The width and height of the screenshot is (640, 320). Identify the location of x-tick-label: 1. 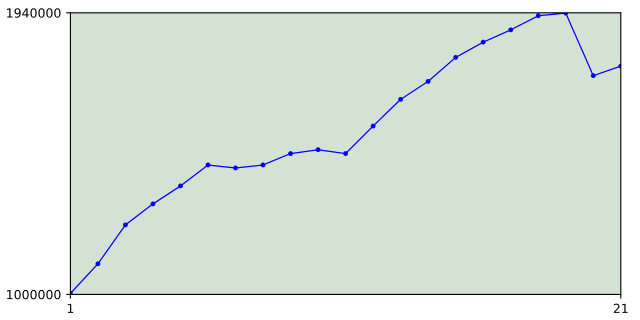
(71, 308).